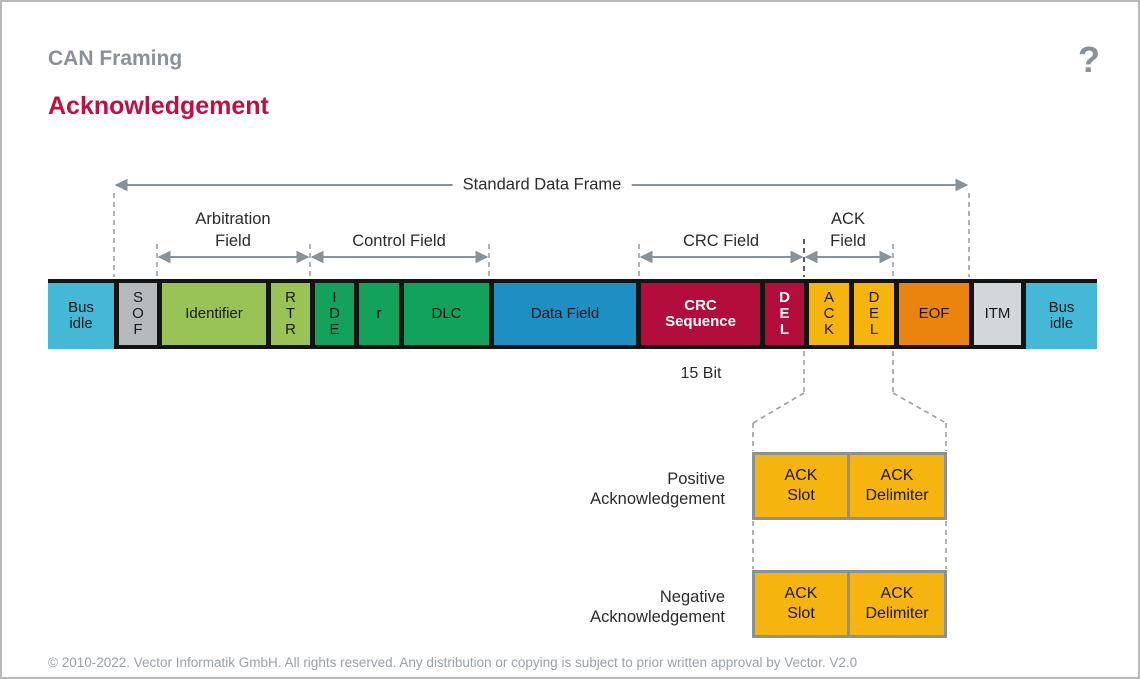 This screenshot has width=1140, height=679. I want to click on frame-segment-crc-delimiter: D E L, so click(782, 314).